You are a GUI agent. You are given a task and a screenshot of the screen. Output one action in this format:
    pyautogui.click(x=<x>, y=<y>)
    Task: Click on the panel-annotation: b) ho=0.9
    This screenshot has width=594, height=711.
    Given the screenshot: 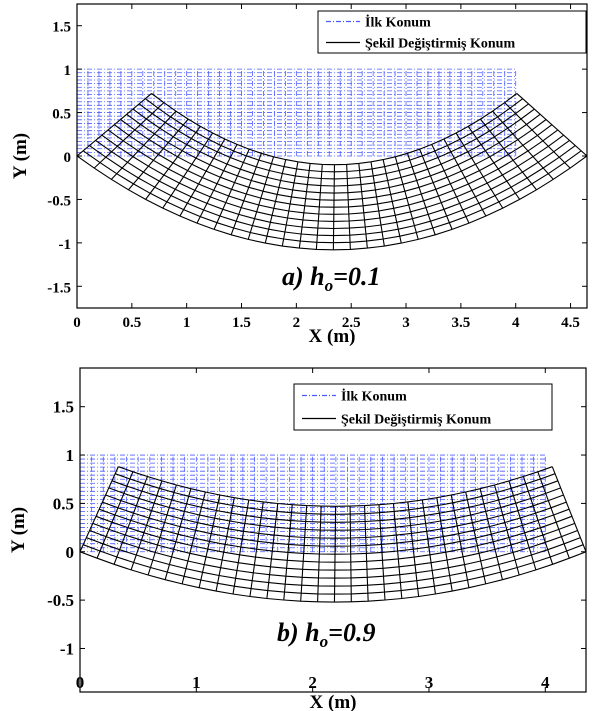 What is the action you would take?
    pyautogui.click(x=326, y=634)
    